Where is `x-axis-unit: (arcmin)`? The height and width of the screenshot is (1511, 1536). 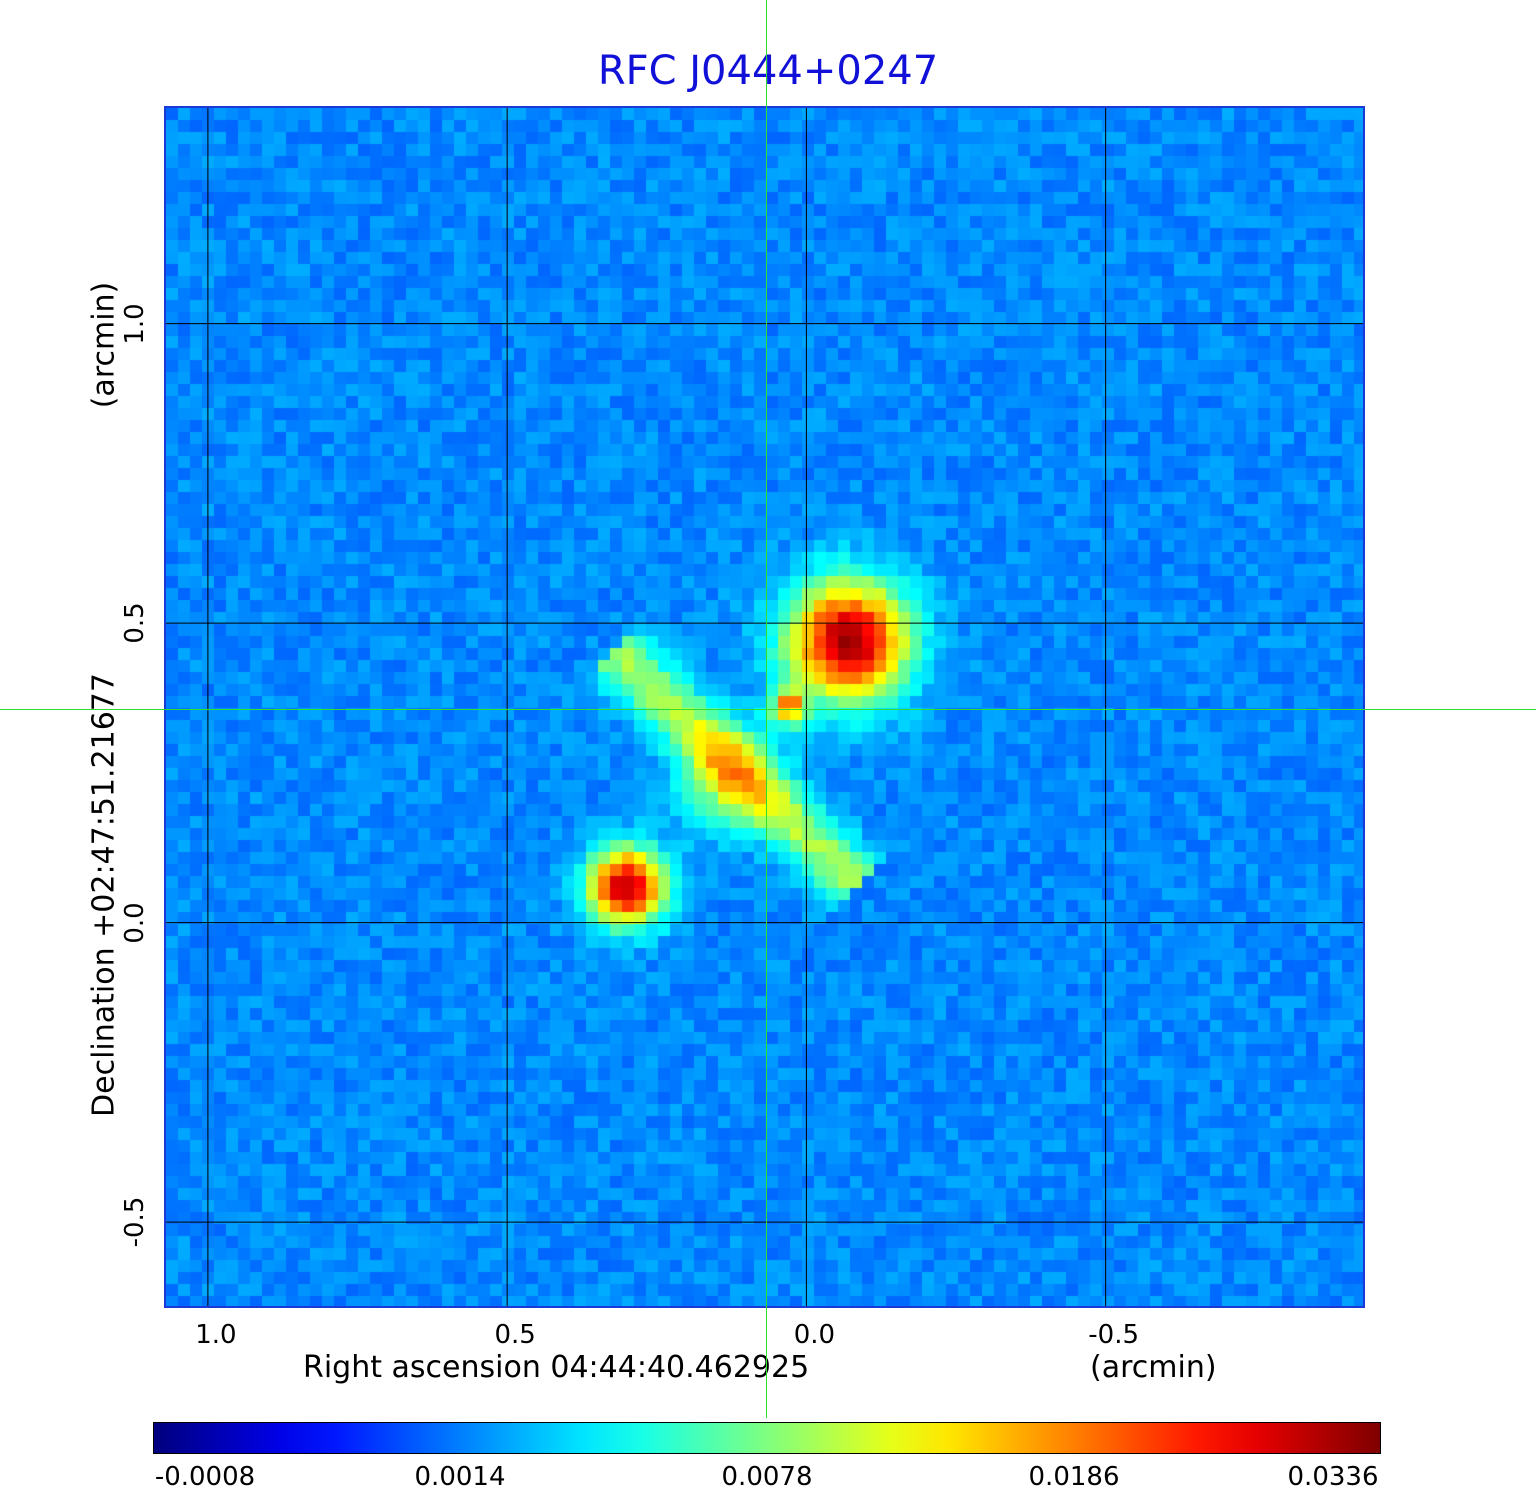
x-axis-unit: (arcmin) is located at coordinates (1153, 1367).